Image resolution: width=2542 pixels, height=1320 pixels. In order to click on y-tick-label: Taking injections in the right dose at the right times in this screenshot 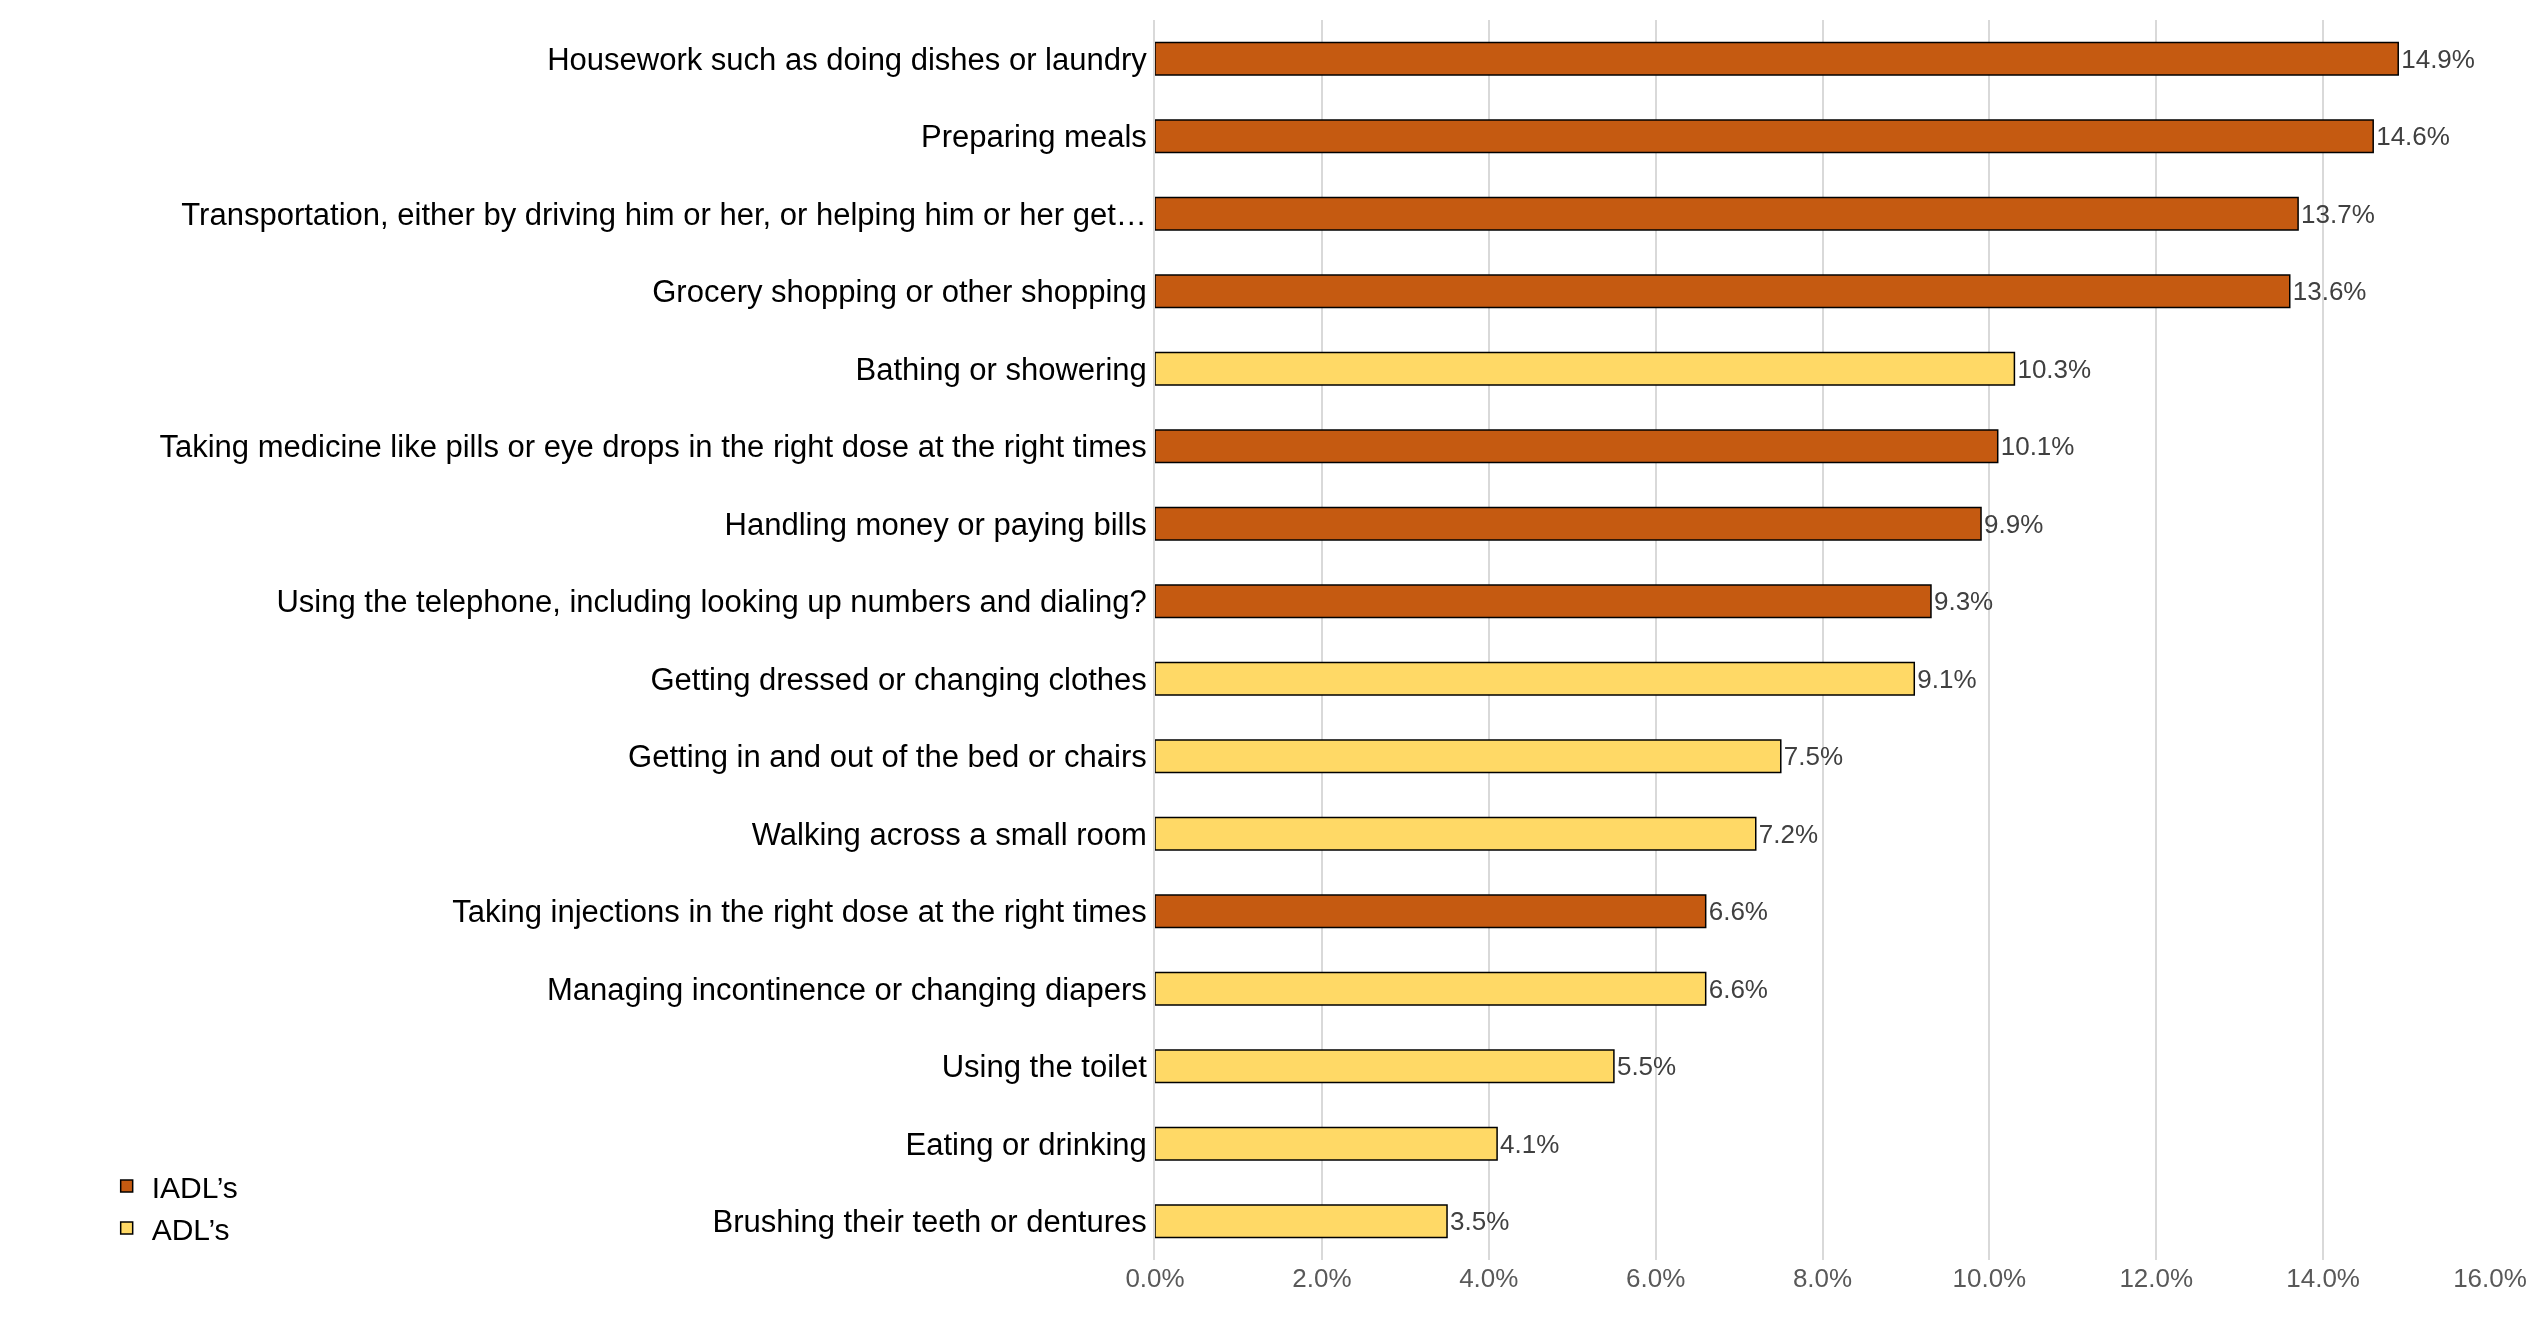, I will do `click(799, 912)`.